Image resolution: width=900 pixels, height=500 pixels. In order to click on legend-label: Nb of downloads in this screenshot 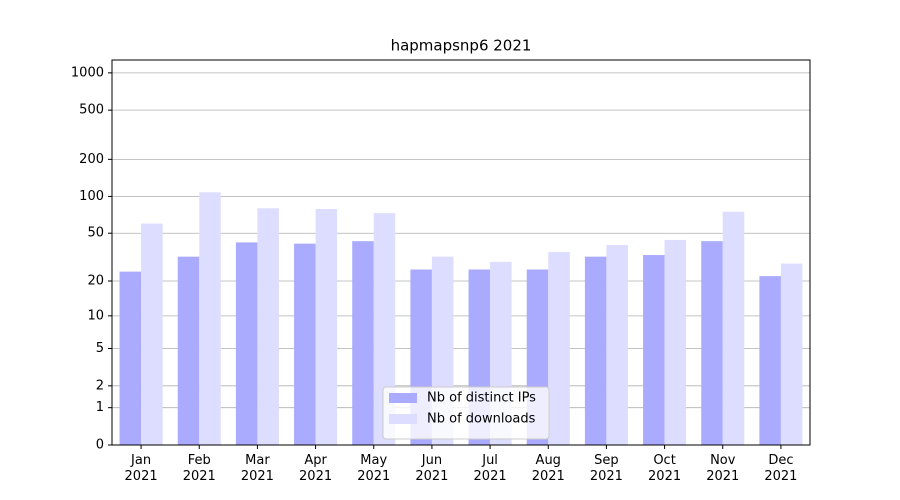, I will do `click(481, 419)`.